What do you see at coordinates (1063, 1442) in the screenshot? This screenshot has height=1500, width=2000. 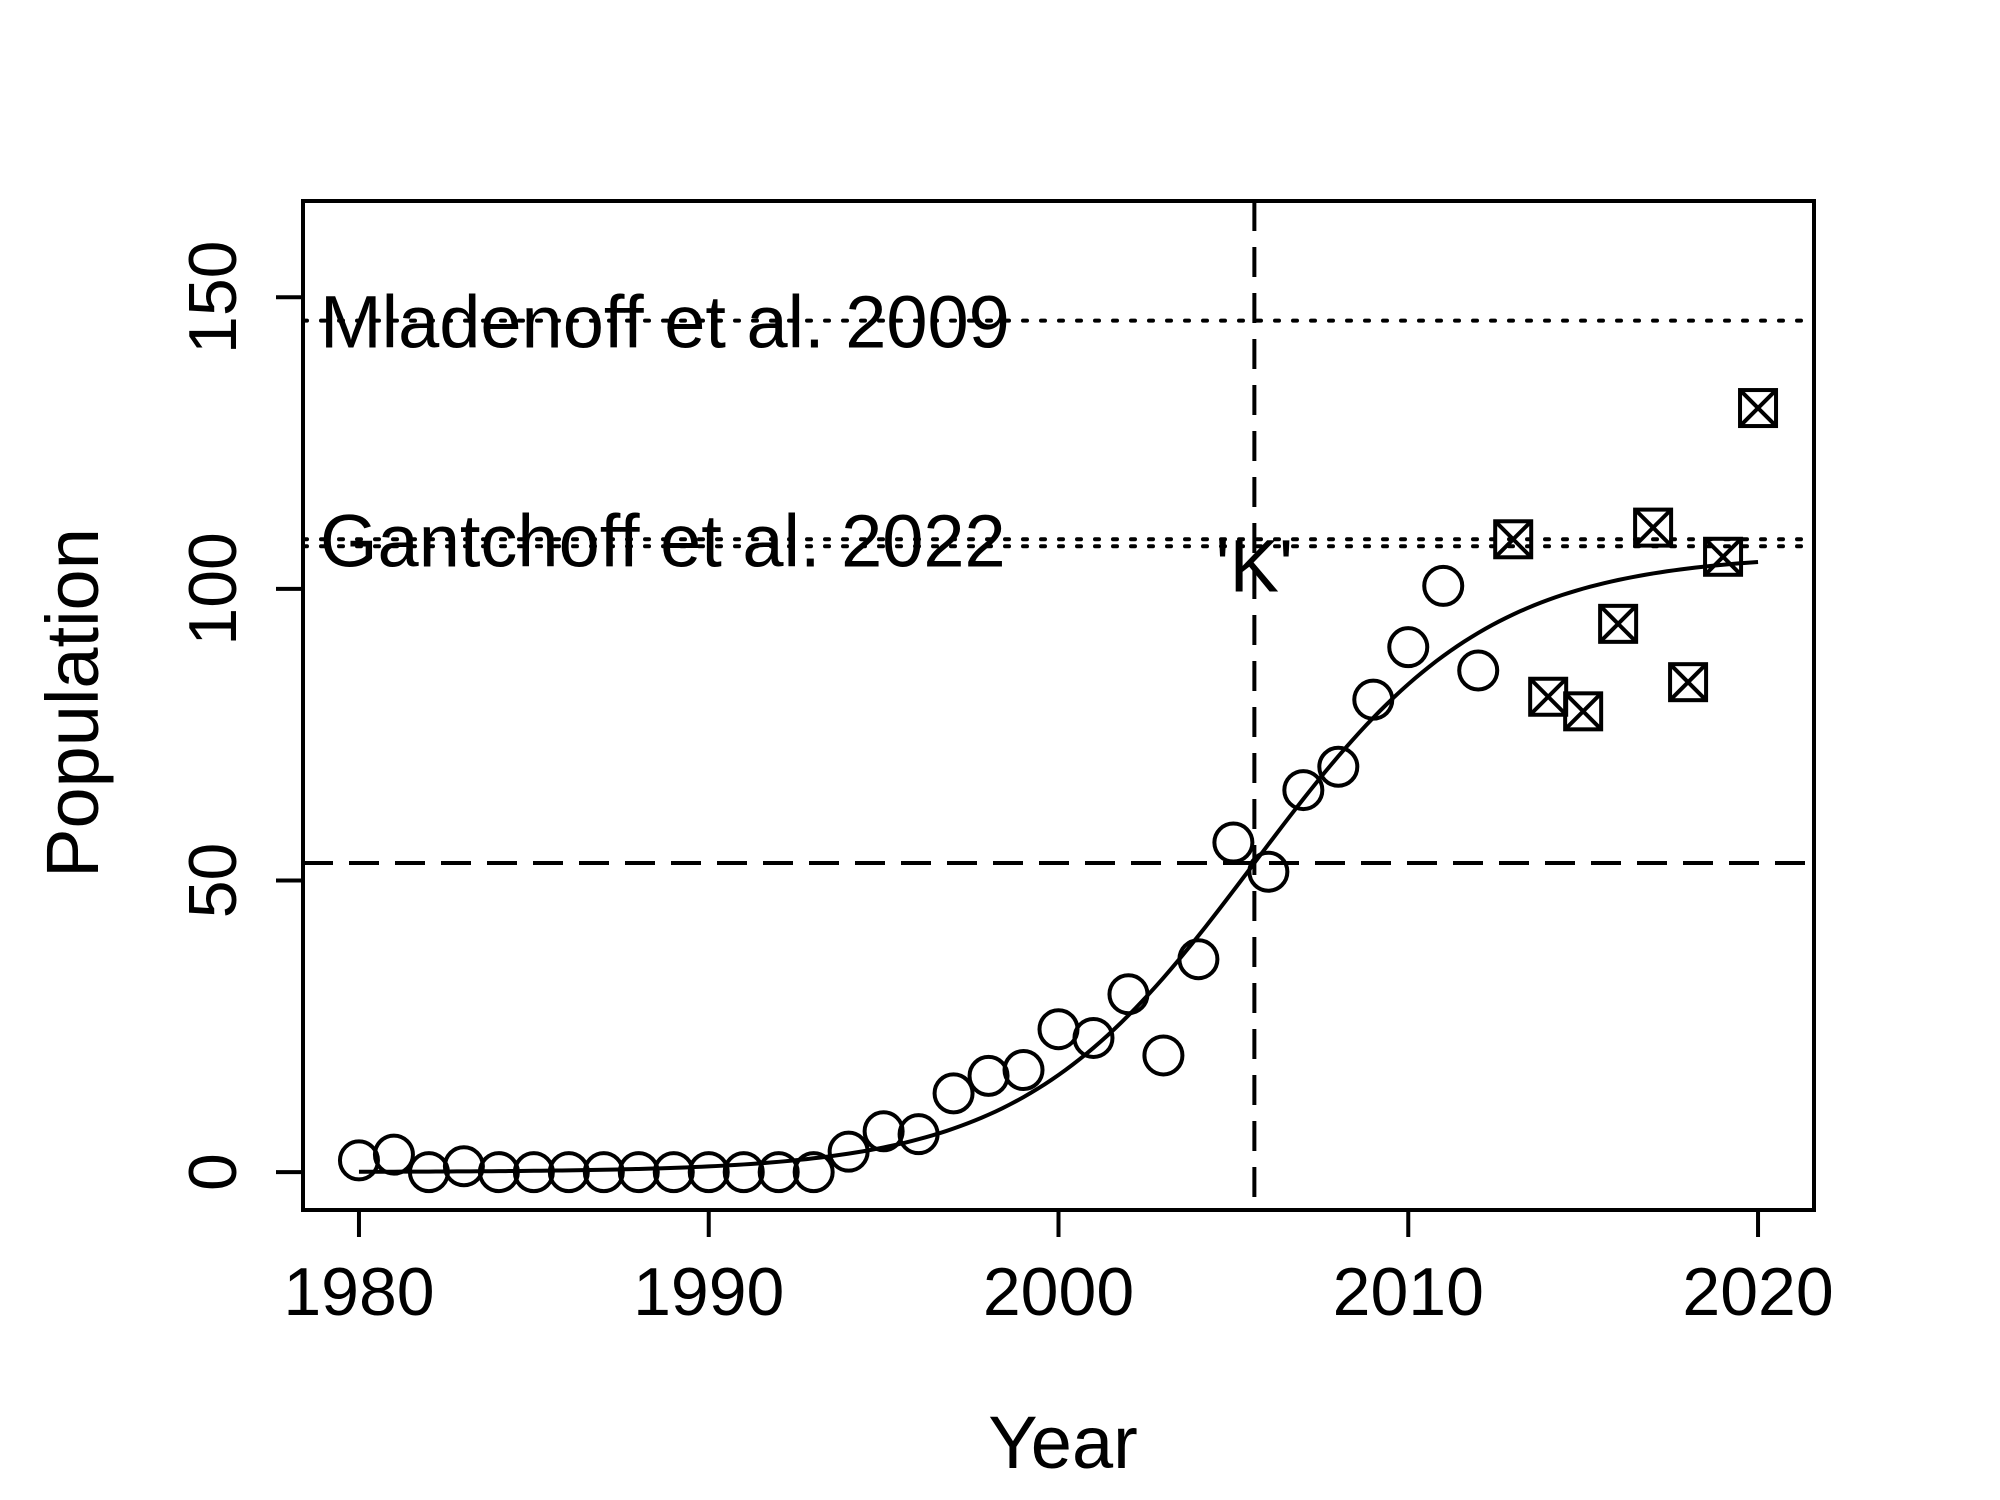 I see `x-axis-title: Year` at bounding box center [1063, 1442].